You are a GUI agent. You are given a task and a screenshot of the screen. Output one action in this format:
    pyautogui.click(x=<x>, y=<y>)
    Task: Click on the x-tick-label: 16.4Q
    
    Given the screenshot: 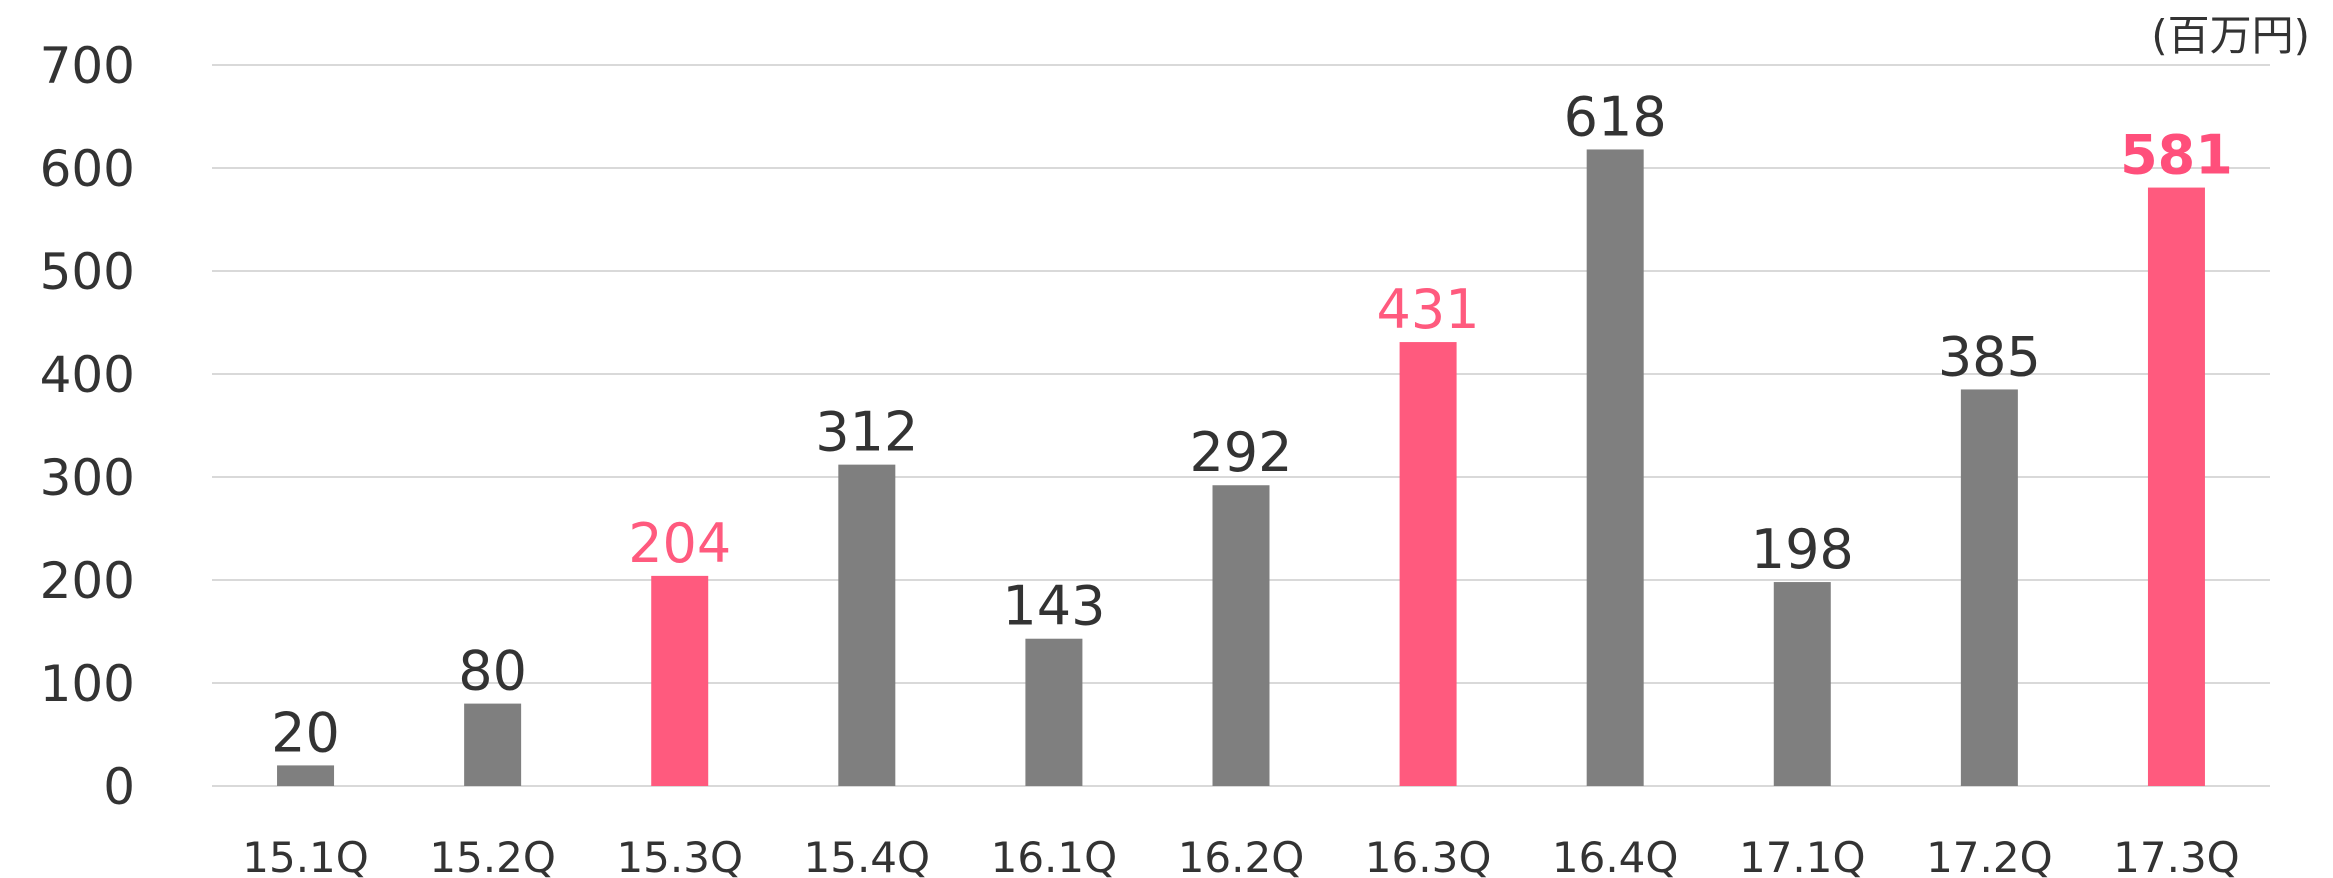 What is the action you would take?
    pyautogui.click(x=1615, y=855)
    